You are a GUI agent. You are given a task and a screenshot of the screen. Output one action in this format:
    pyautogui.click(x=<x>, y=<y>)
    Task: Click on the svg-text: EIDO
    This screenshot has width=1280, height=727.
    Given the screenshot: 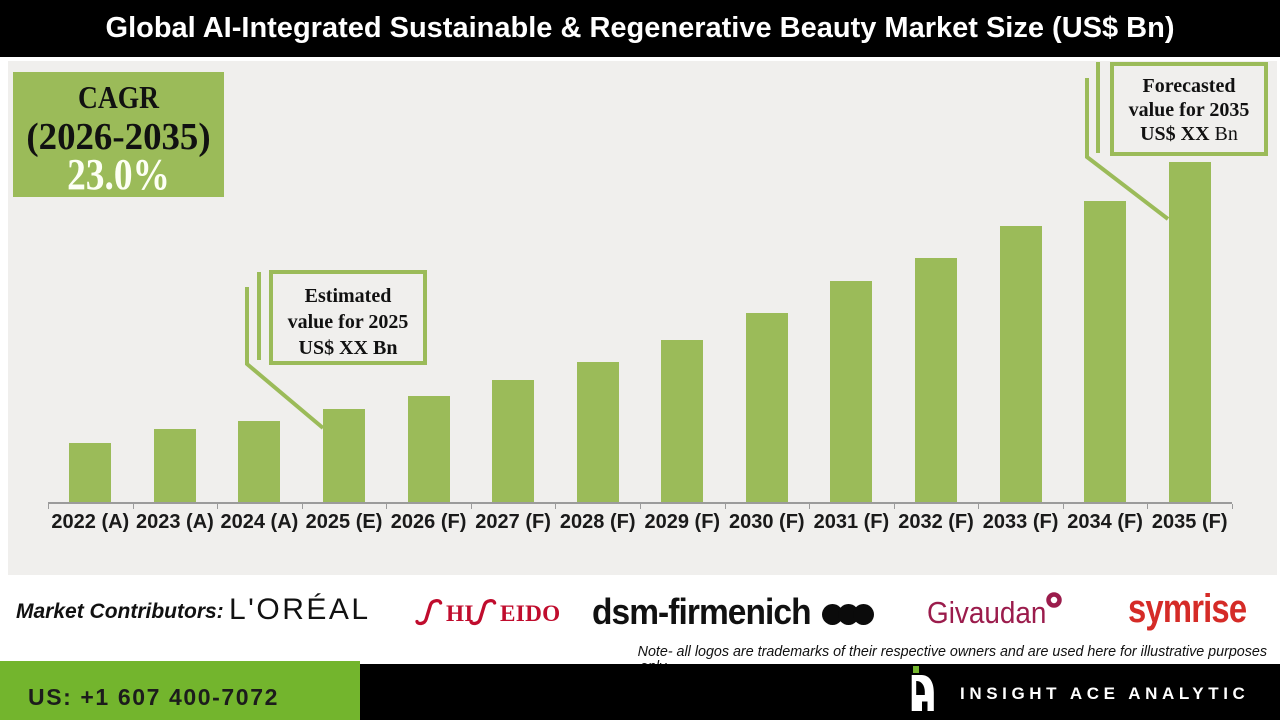 What is the action you would take?
    pyautogui.click(x=530, y=614)
    